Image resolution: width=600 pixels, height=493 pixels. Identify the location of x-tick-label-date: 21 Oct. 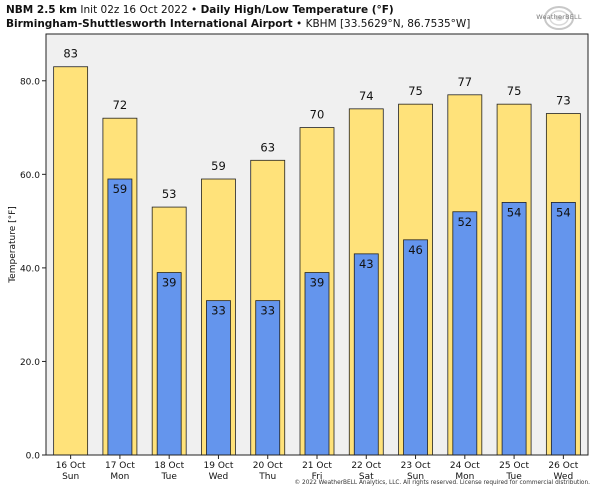
(317, 466).